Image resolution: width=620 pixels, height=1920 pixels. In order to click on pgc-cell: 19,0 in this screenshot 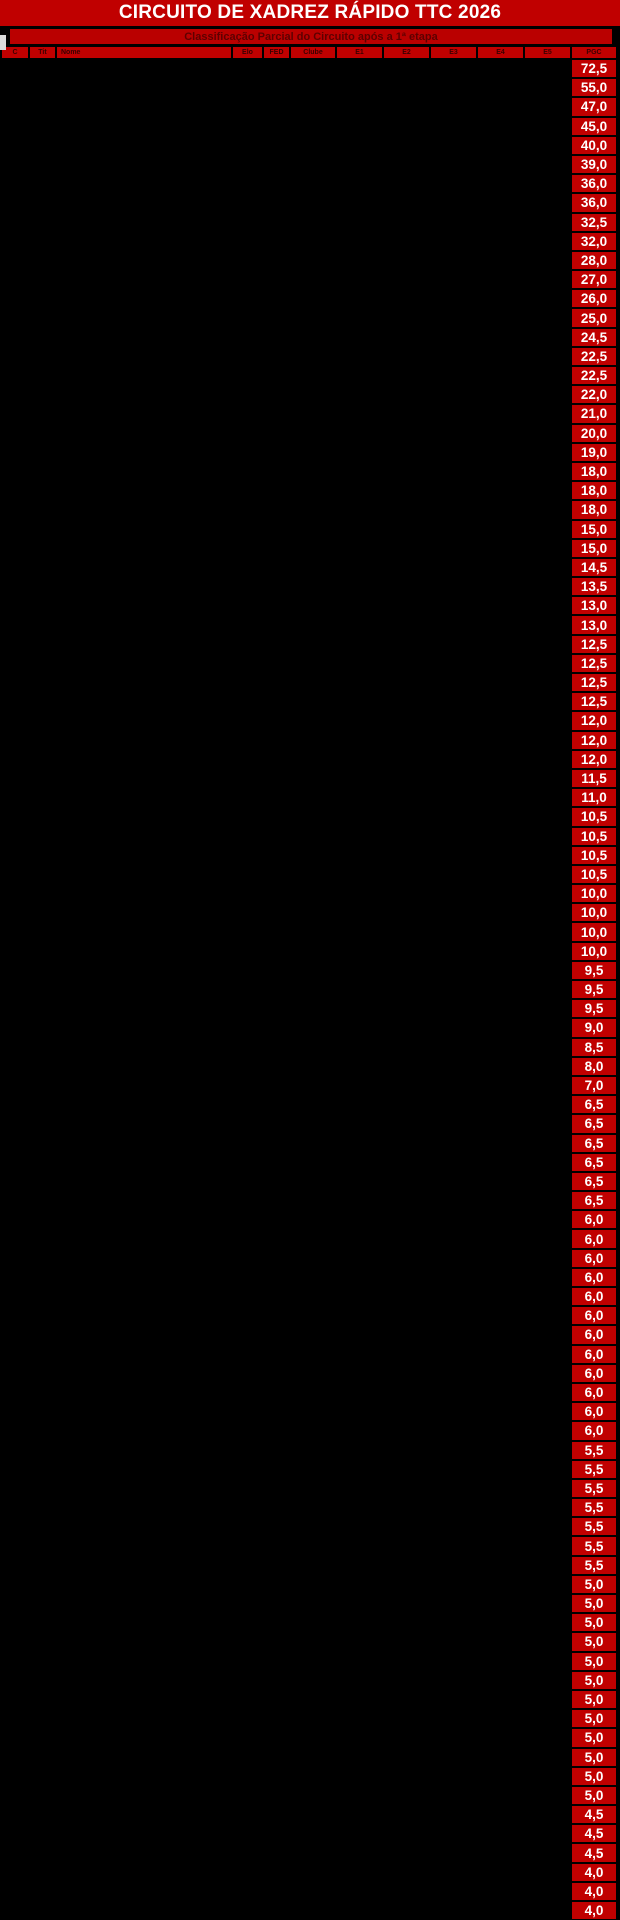, I will do `click(595, 451)`.